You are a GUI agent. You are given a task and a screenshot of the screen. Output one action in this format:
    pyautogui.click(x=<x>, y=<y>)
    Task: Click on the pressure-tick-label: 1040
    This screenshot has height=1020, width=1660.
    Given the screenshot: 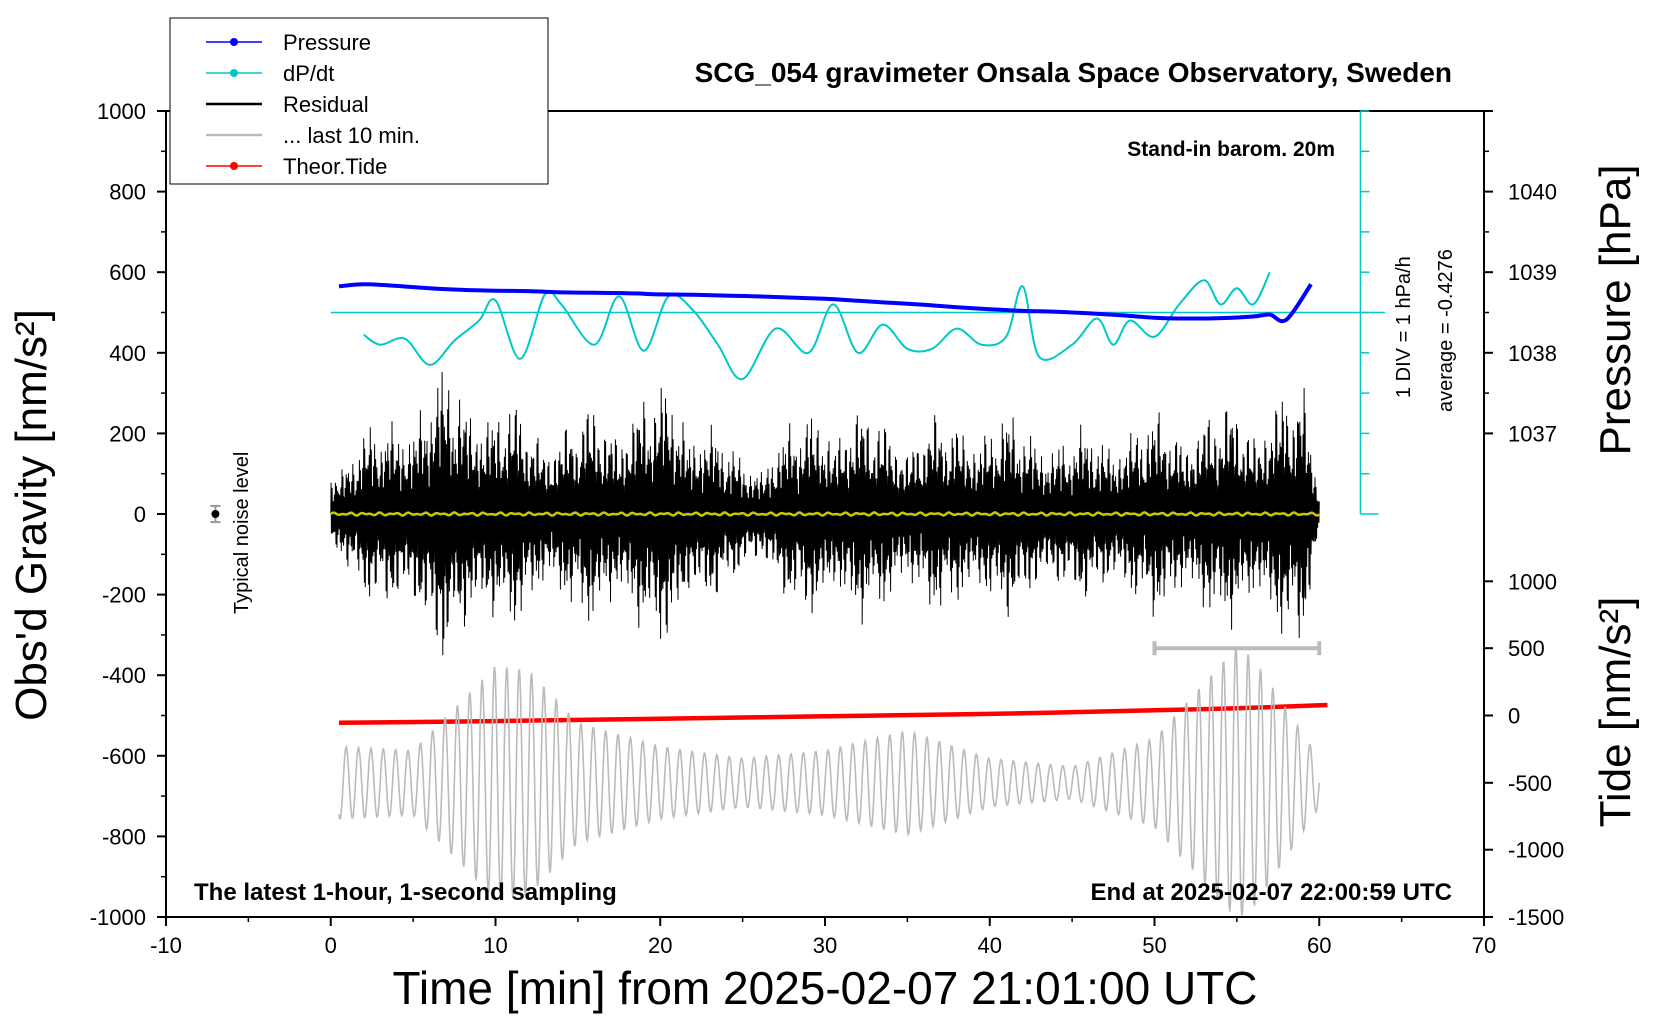 What is the action you would take?
    pyautogui.click(x=1532, y=192)
    